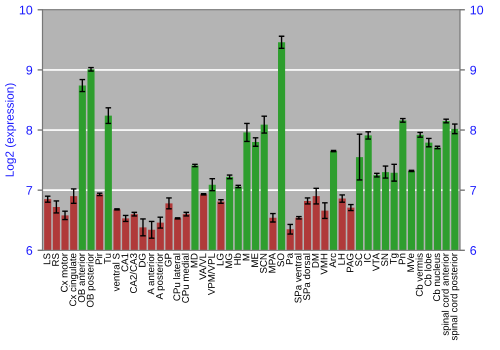 The image size is (500, 350). Describe the element at coordinates (228, 261) in the screenshot. I see `x-tick-label: MG` at that location.